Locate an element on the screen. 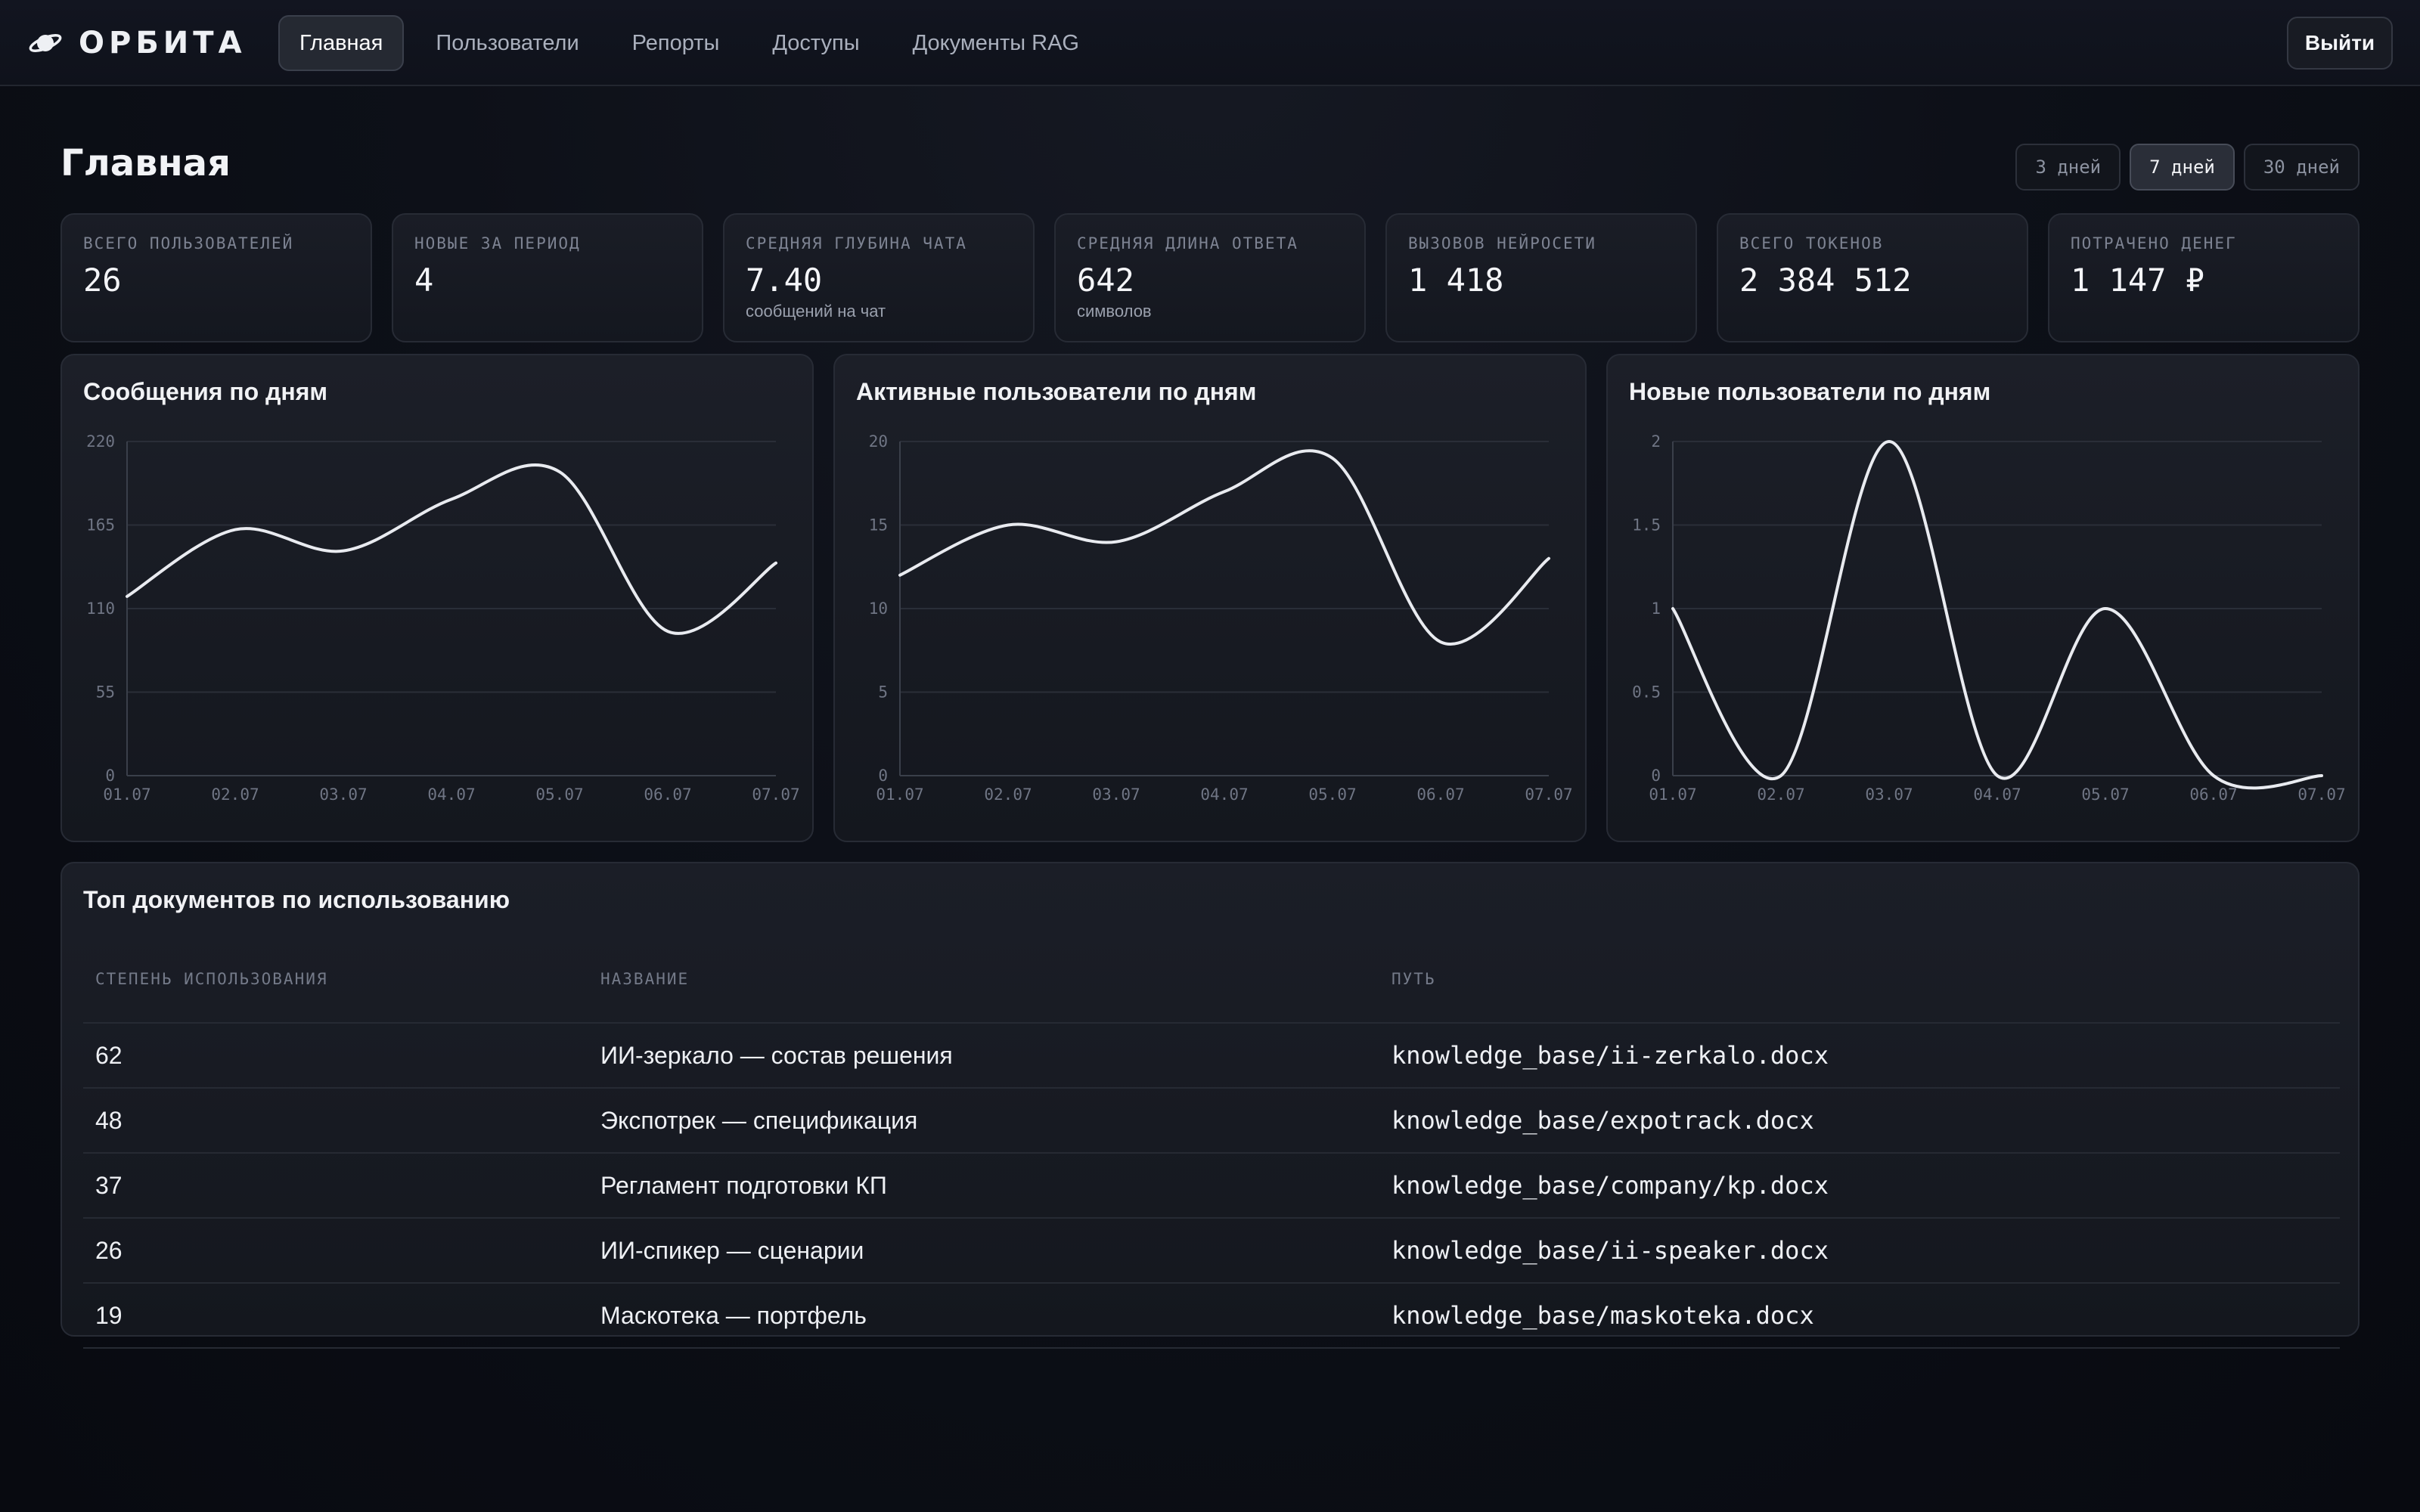 The image size is (2420, 1512). kpi-label: Вызовов нейросети is located at coordinates (1502, 243).